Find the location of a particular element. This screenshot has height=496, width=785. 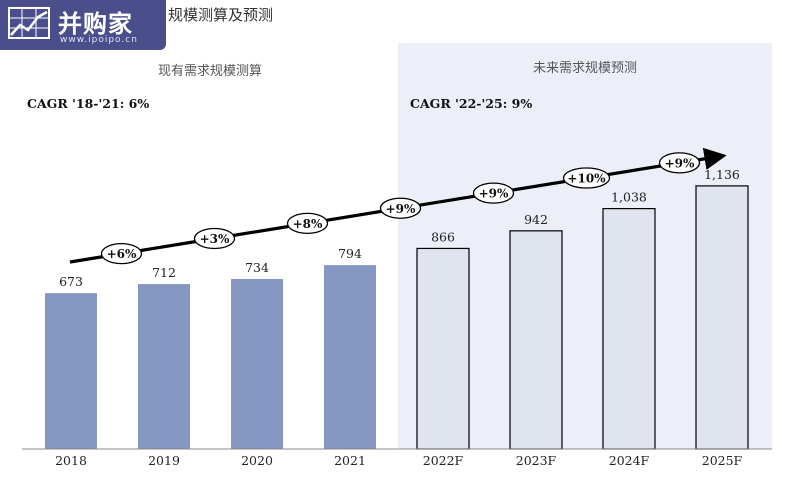

growth-label: +6% is located at coordinates (122, 254).